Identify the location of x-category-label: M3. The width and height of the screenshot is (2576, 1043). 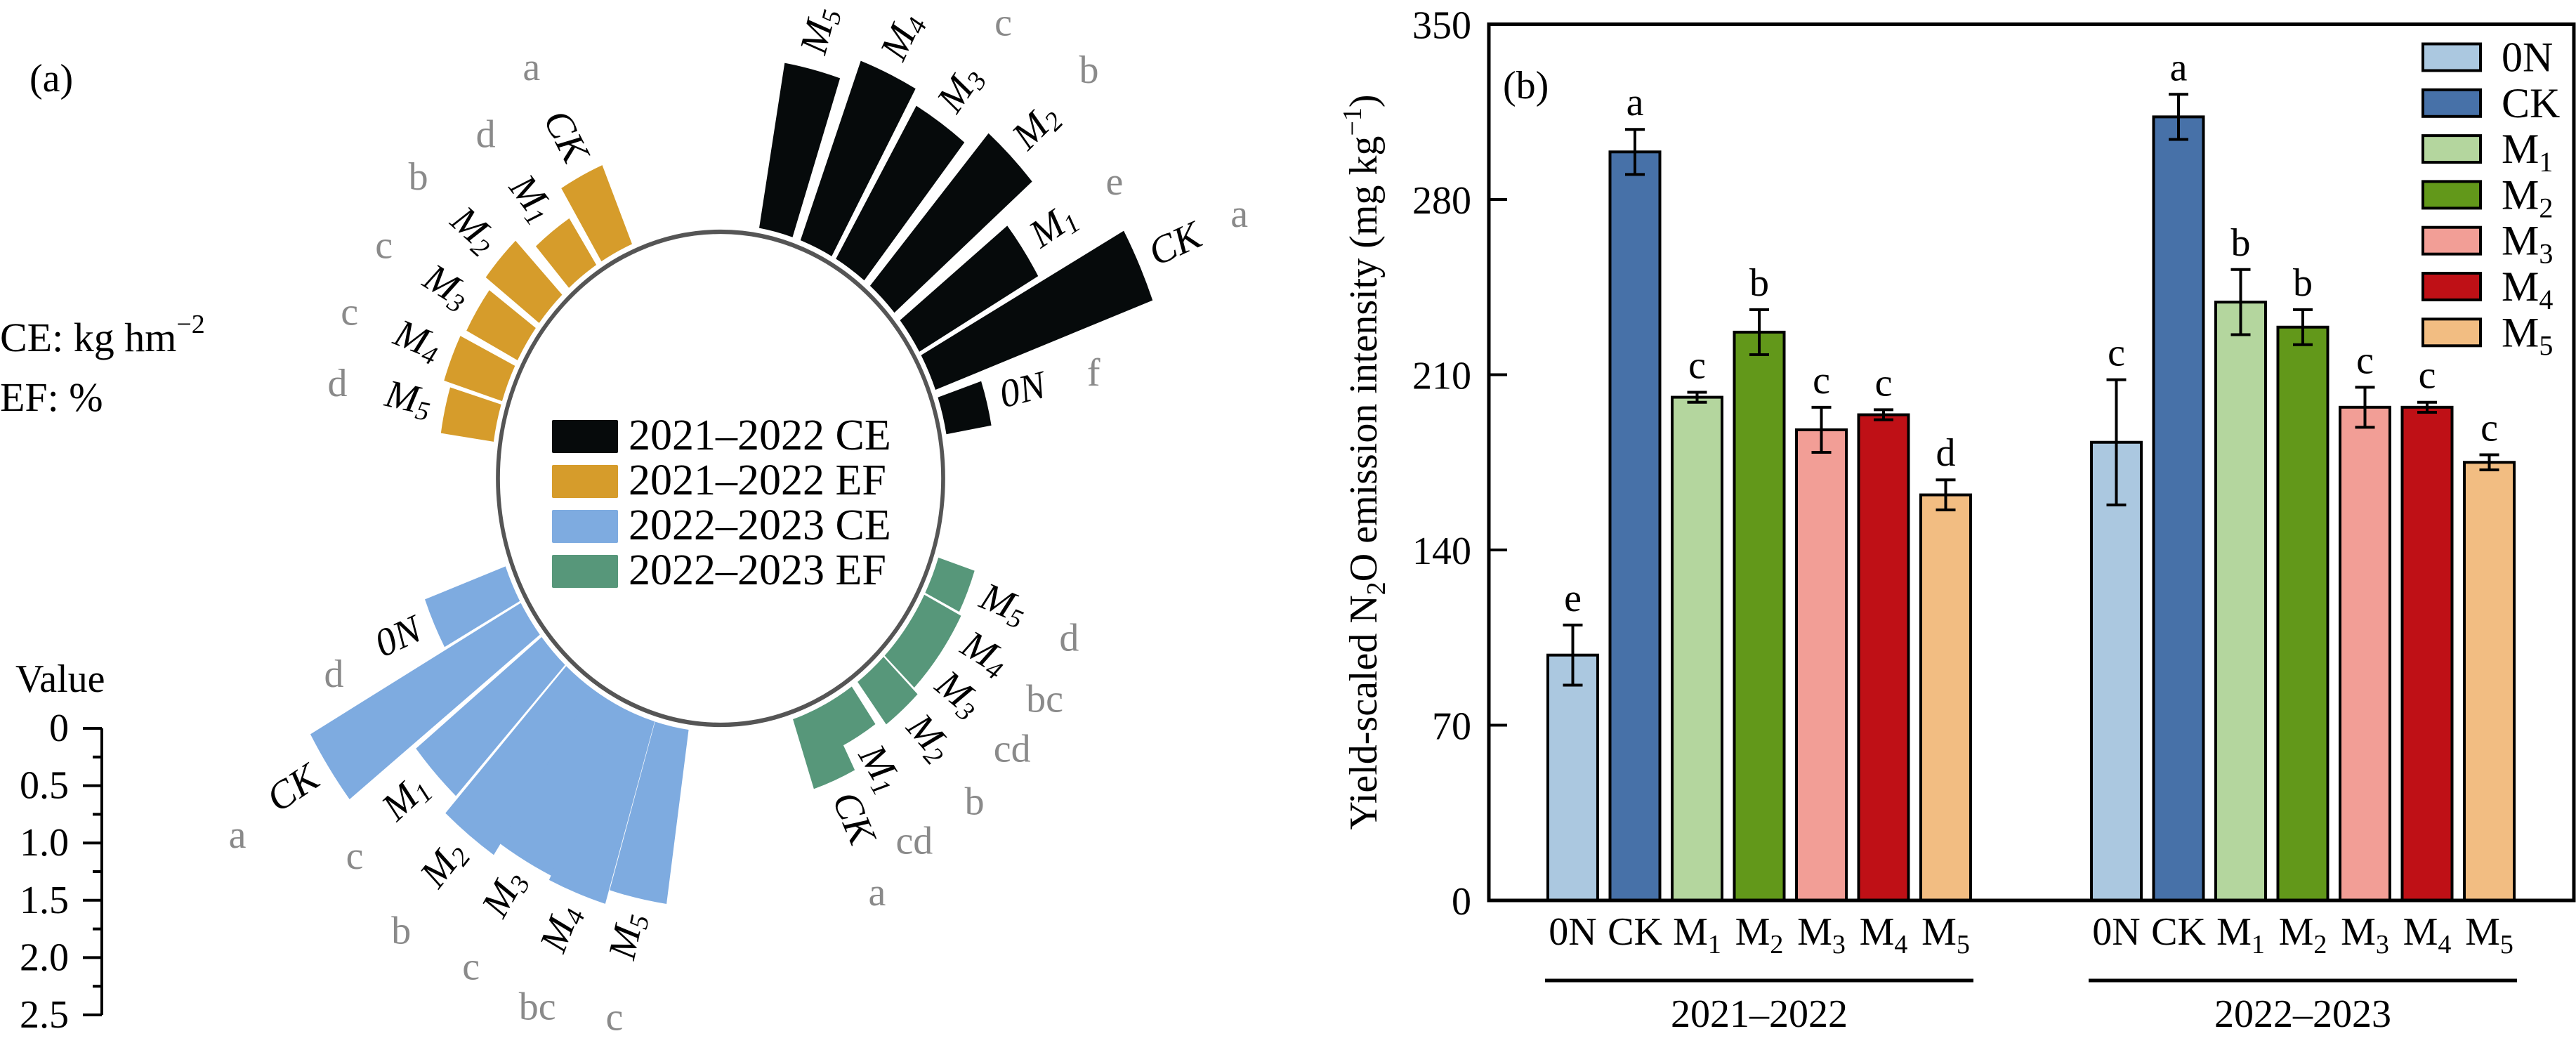
(2365, 934).